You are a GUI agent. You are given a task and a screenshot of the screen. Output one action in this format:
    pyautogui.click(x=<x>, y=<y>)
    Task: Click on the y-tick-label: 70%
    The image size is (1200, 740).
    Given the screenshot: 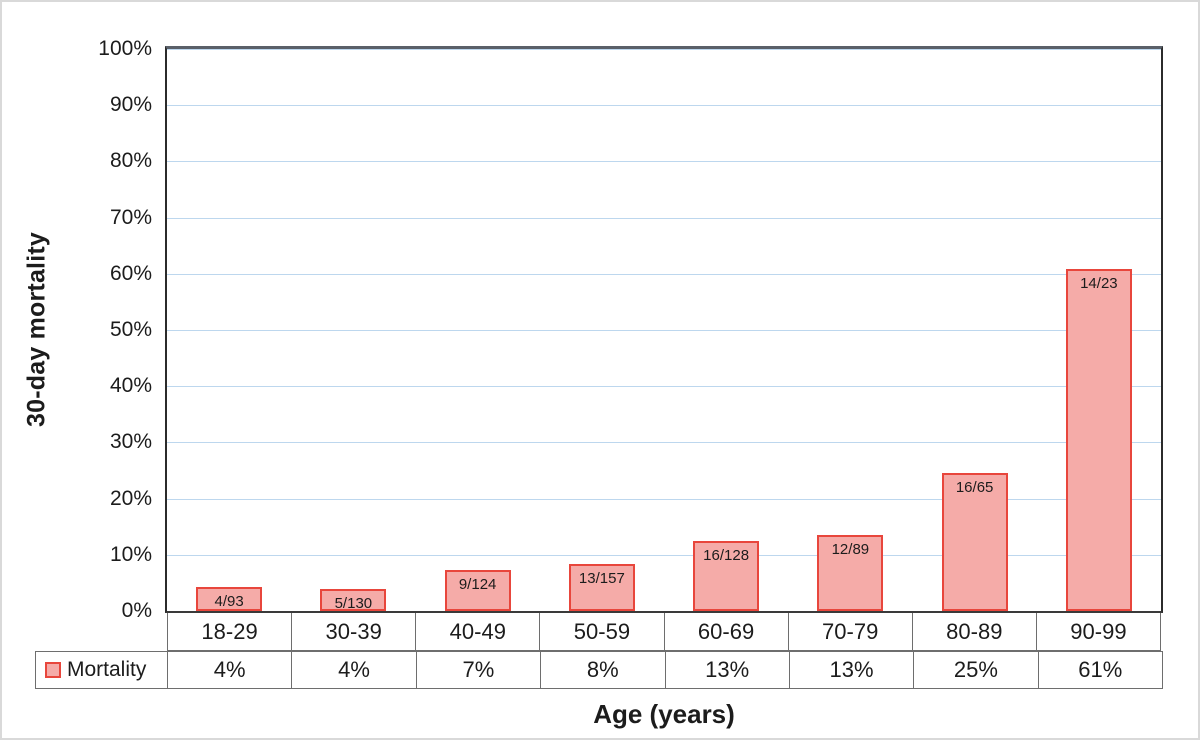 What is the action you would take?
    pyautogui.click(x=130, y=217)
    